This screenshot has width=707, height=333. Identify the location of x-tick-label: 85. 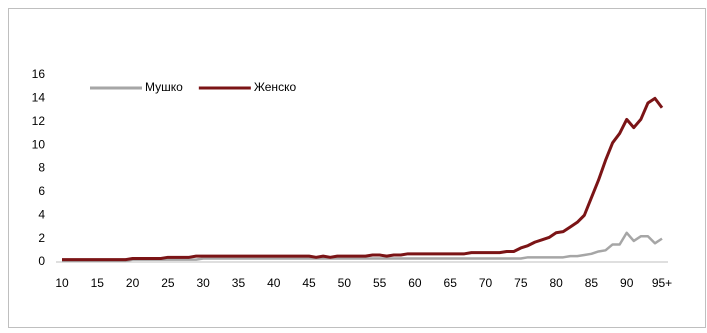
(592, 283).